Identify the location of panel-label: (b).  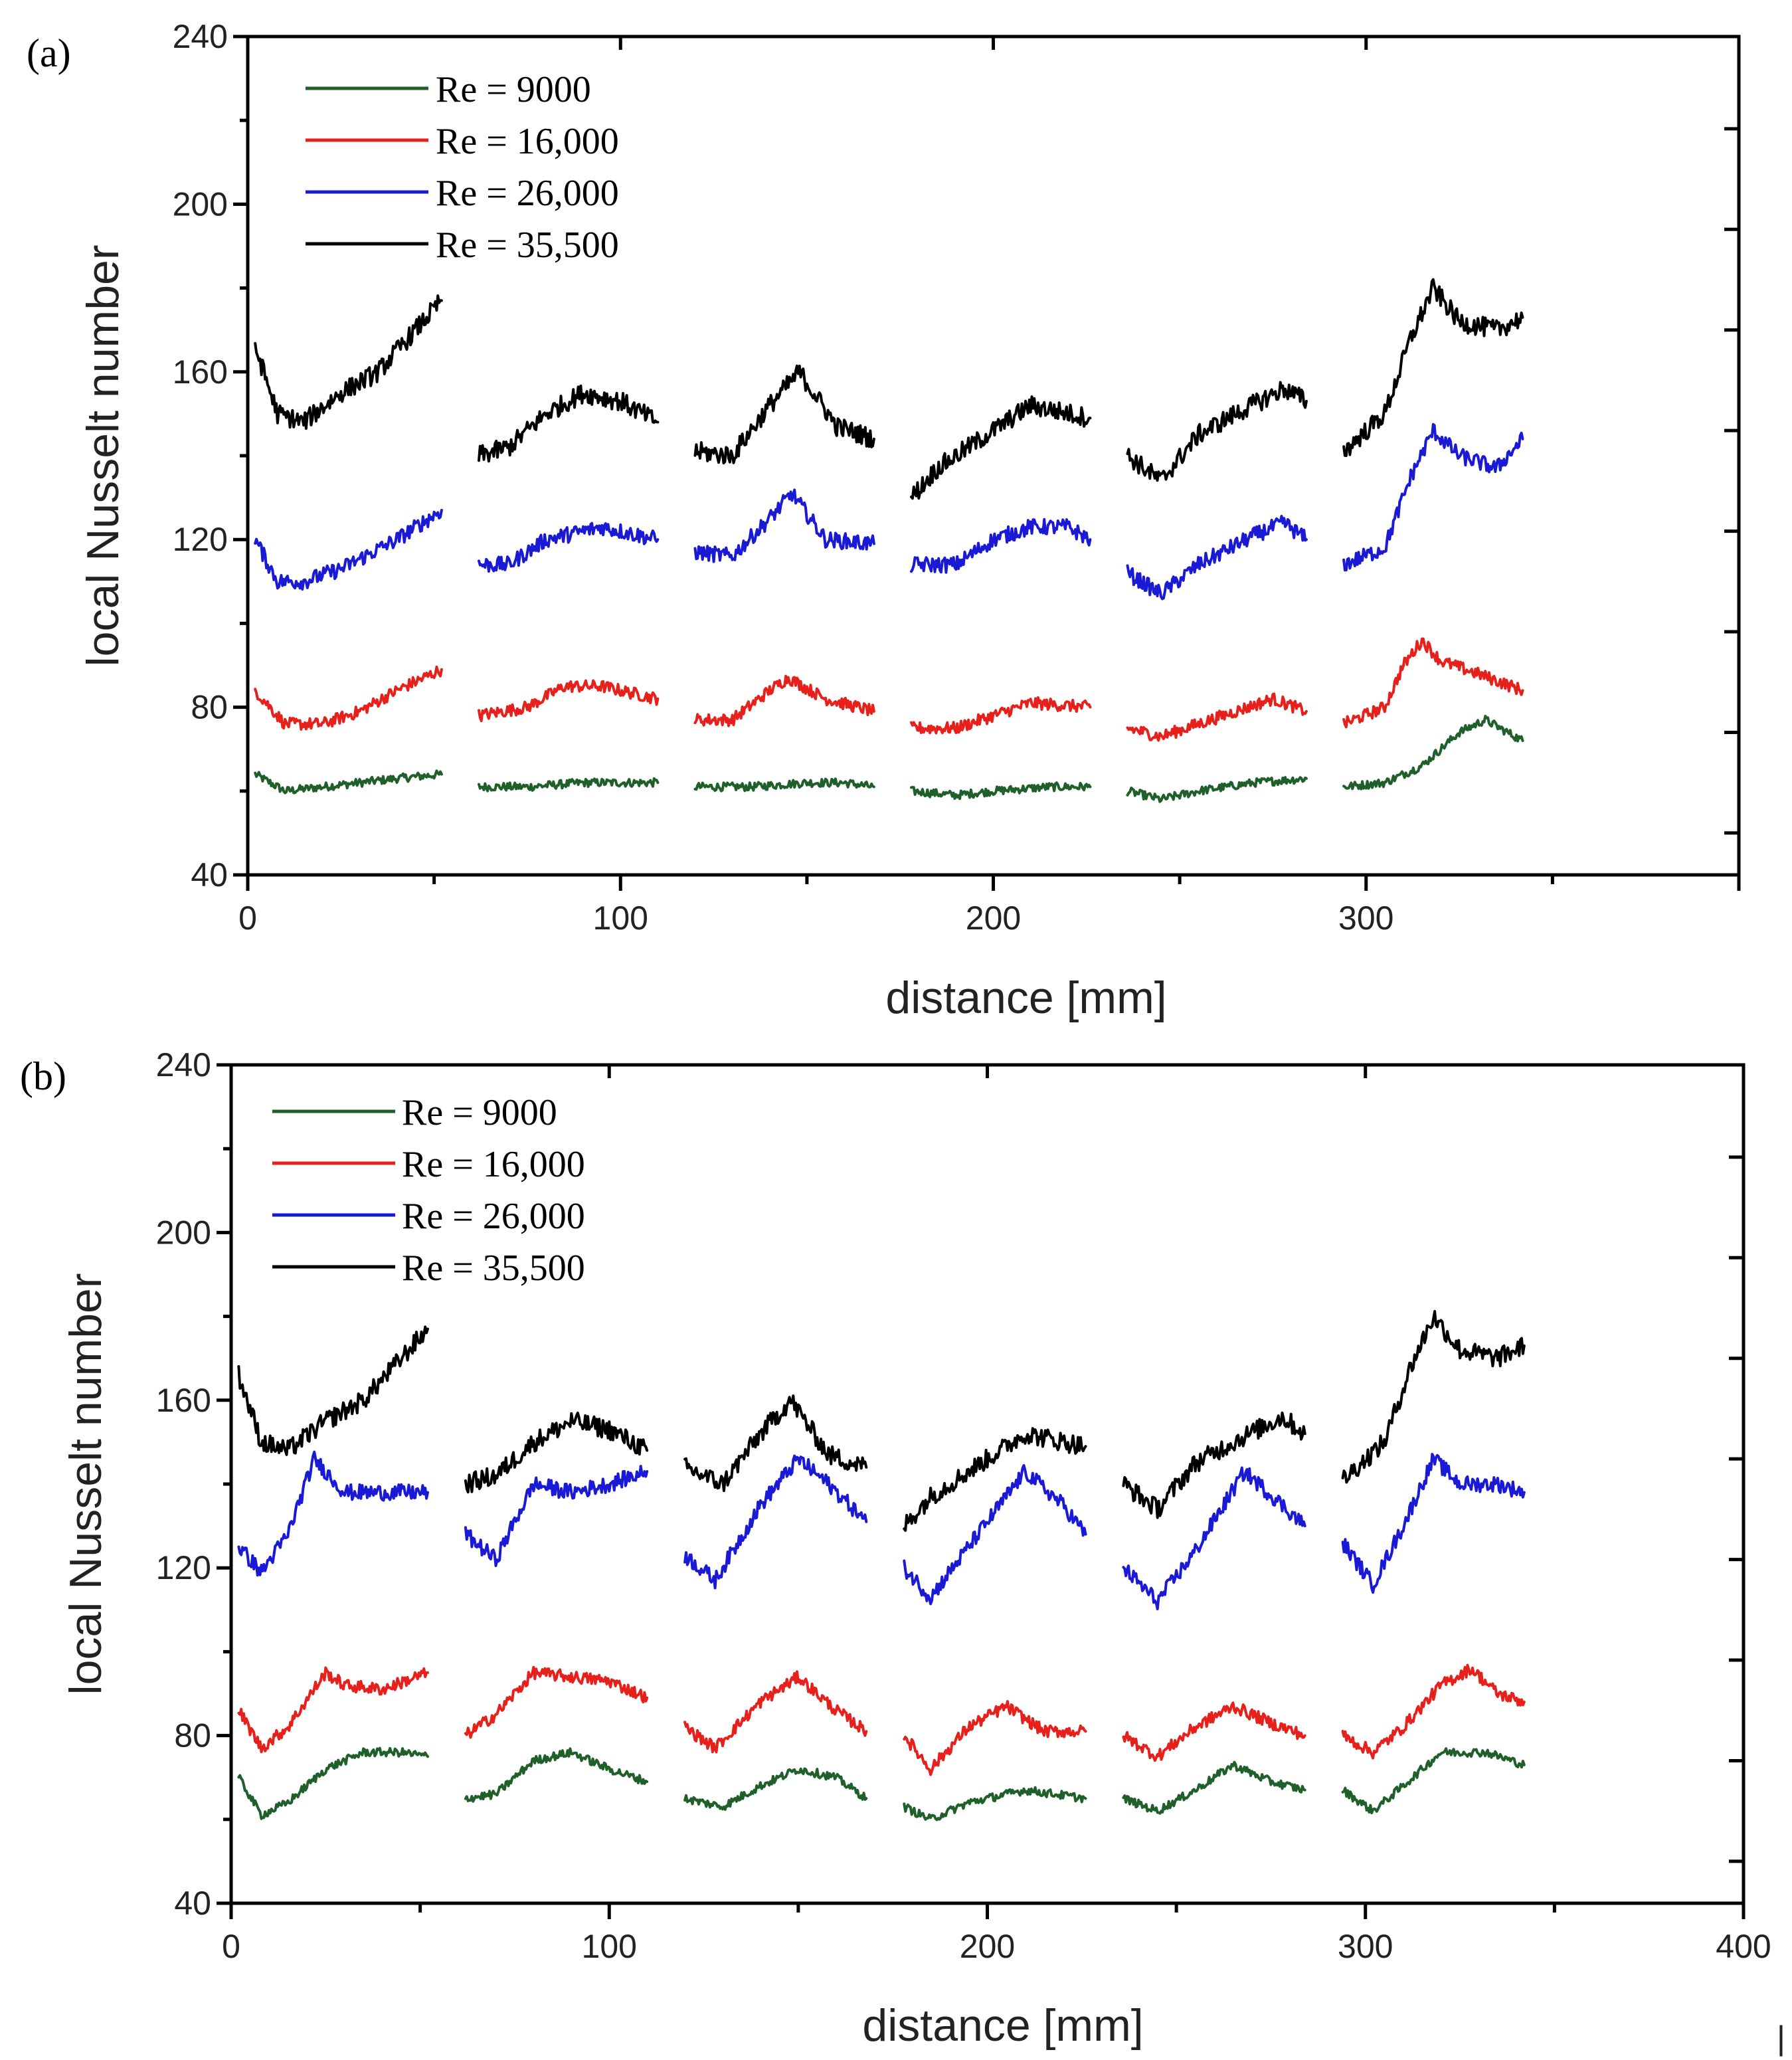
(43, 1076).